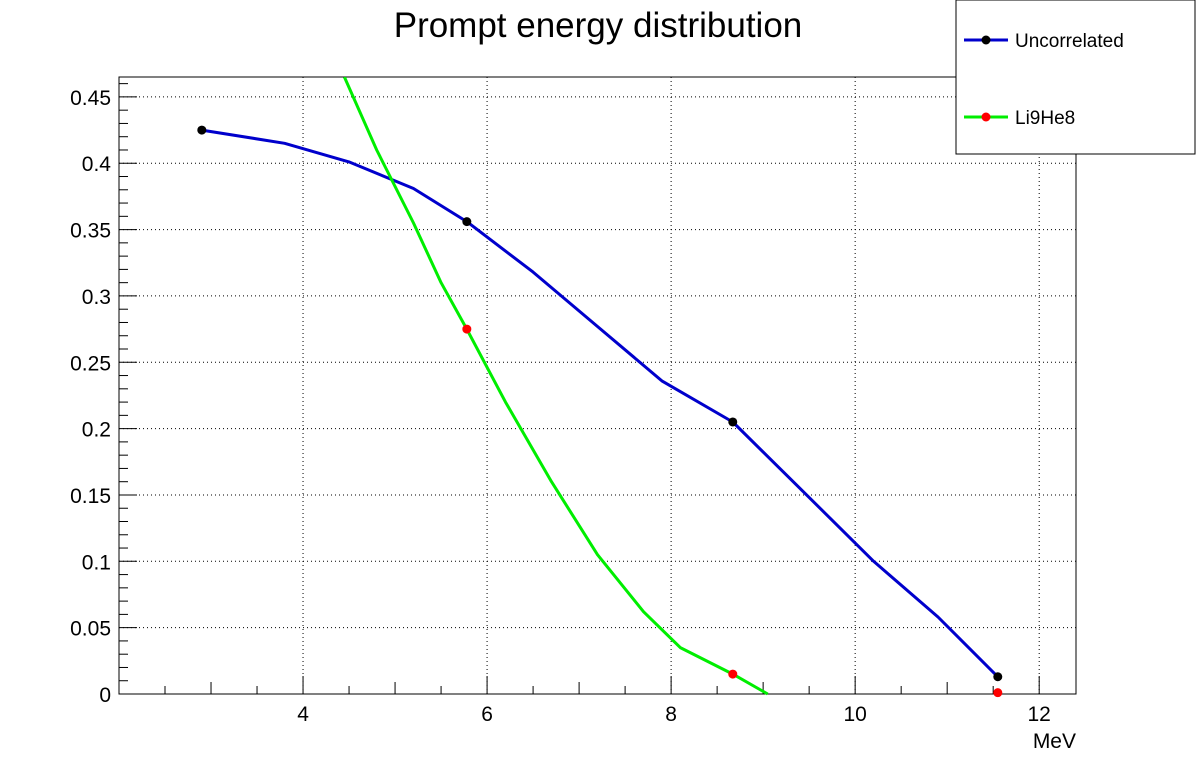 The height and width of the screenshot is (772, 1196). I want to click on y-tick-label: 0.45, so click(90, 98).